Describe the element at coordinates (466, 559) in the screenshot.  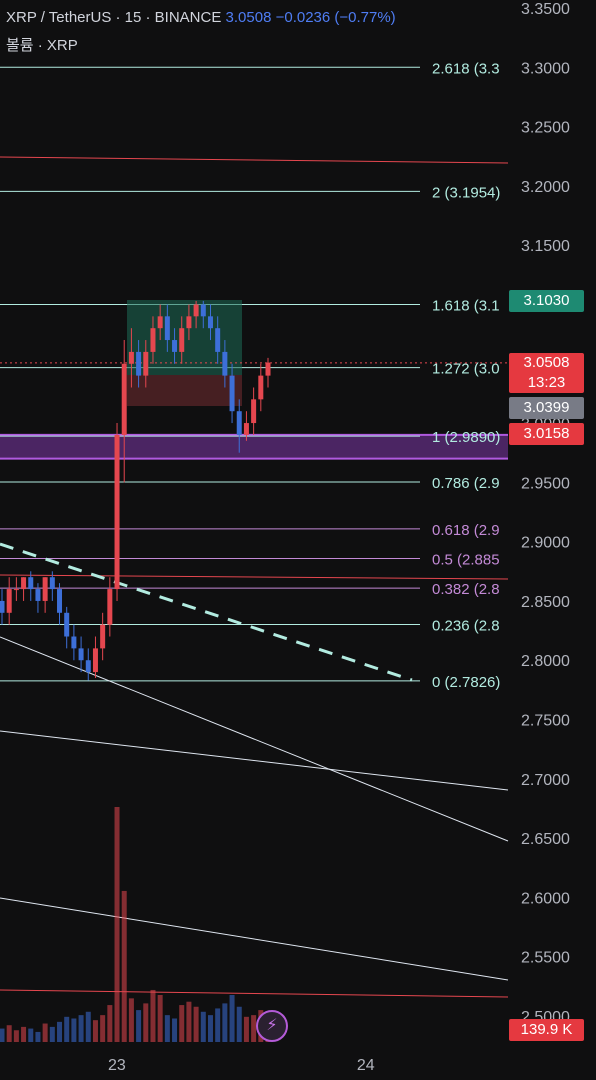
I see `fib-label-7: 0.5 (2.885` at that location.